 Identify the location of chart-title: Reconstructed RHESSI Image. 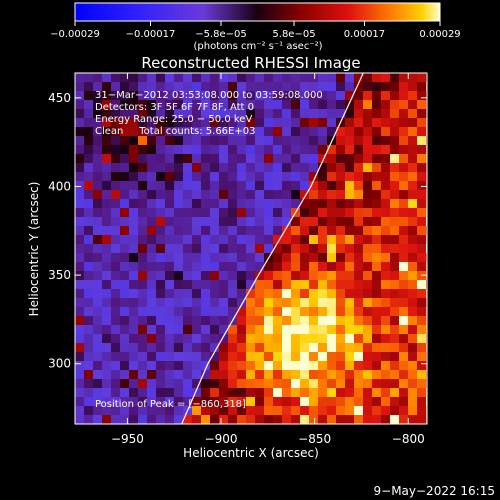
(250, 63).